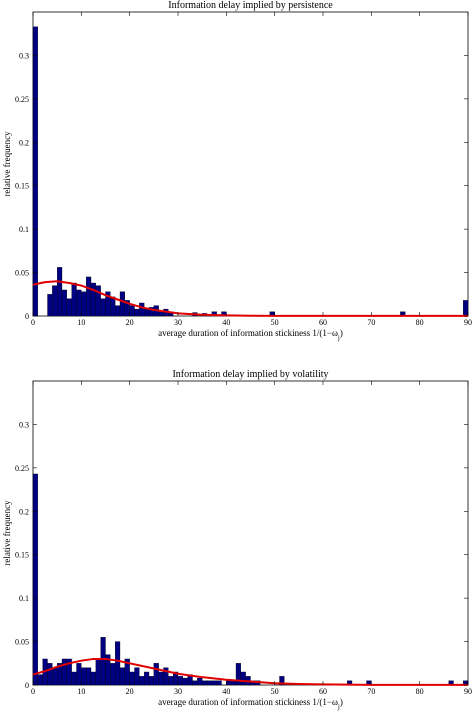 Image resolution: width=474 pixels, height=713 pixels. I want to click on chart-title: Information delay implied by volatility, so click(250, 374).